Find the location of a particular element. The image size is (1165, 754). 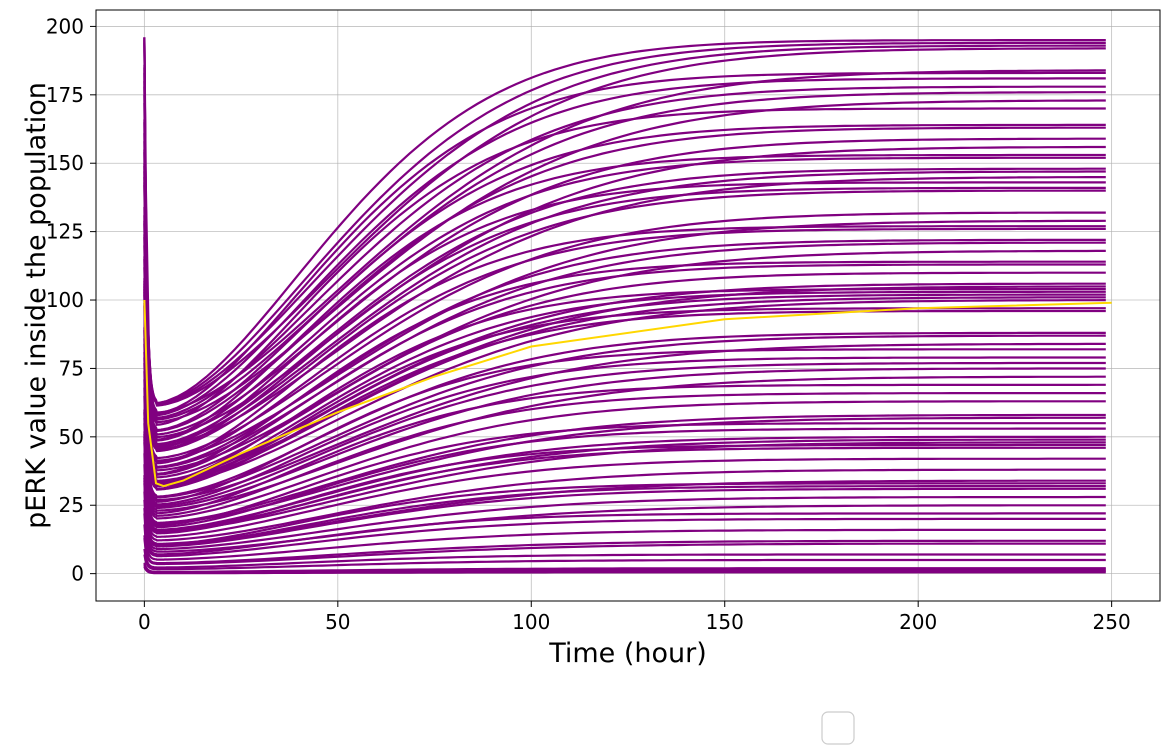

initial-spike-line is located at coordinates (147, 196).